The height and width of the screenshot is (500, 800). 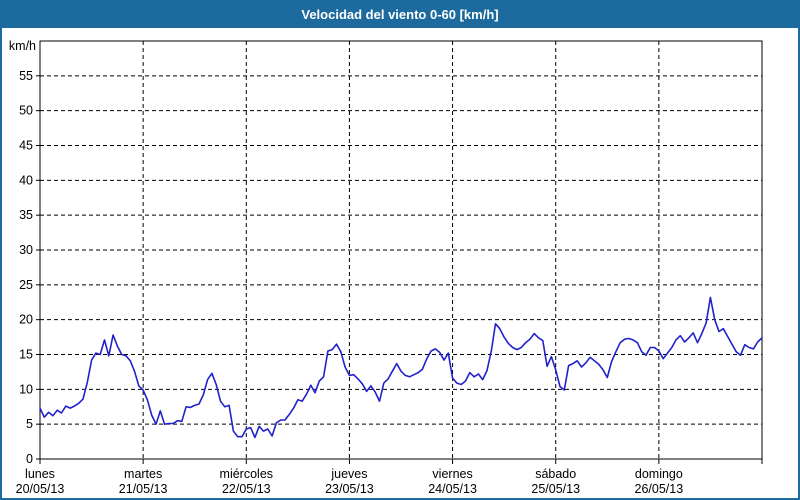 I want to click on y-axis-labels: 0 5 10 15 20 25 30 35 40 45 50 55, so click(x=26, y=267).